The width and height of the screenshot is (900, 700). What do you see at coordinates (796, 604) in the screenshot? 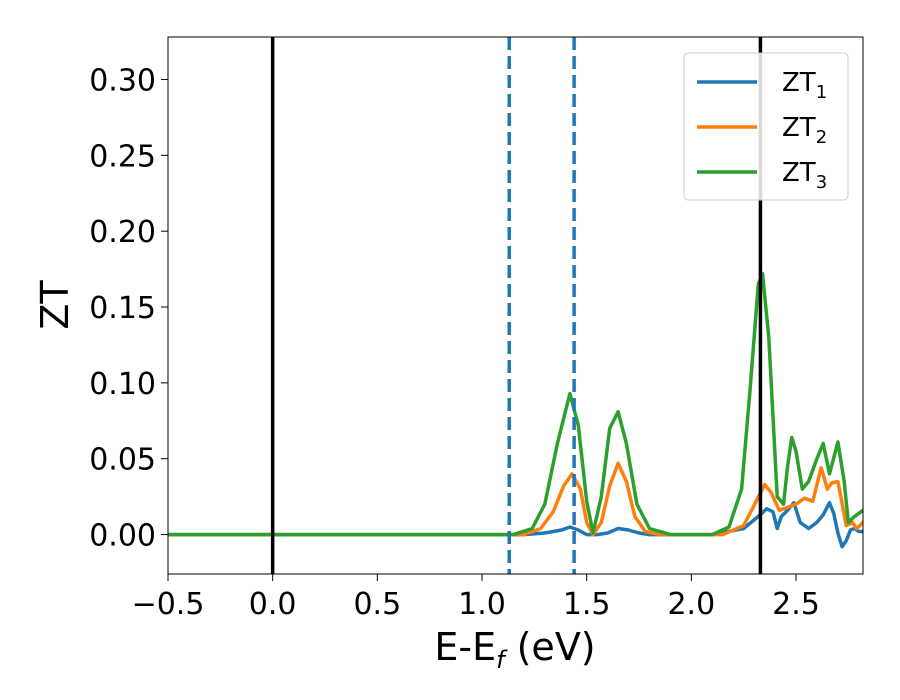
I see `x-tick-label: 2.5` at bounding box center [796, 604].